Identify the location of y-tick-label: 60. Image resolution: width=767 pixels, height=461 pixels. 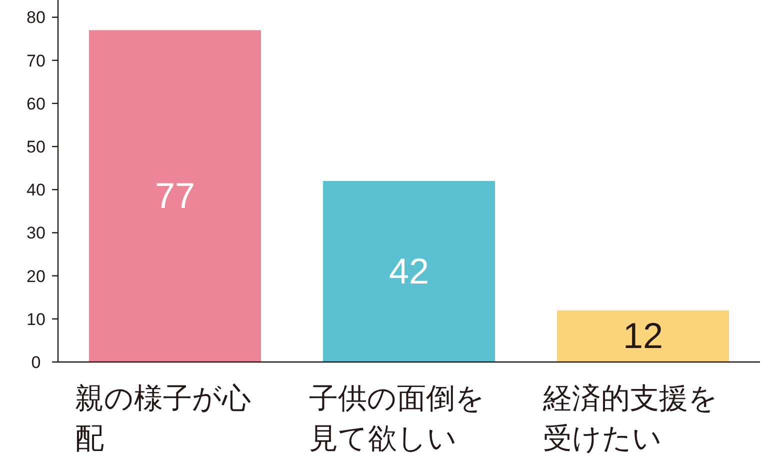
(36, 104).